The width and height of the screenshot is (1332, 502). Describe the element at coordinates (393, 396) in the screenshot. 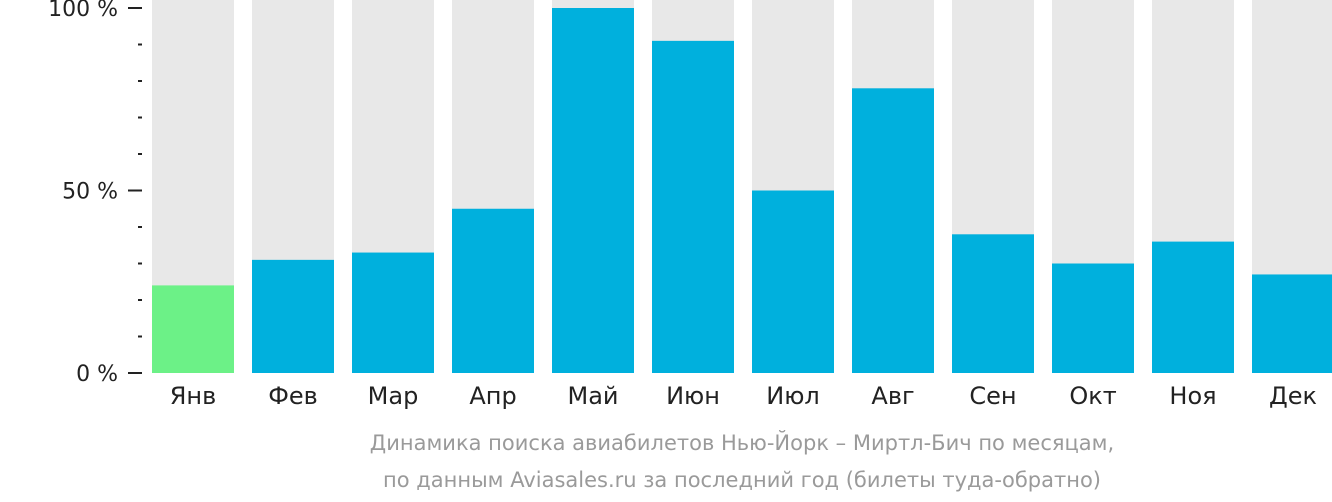

I see `x-tick-label: Мар` at that location.